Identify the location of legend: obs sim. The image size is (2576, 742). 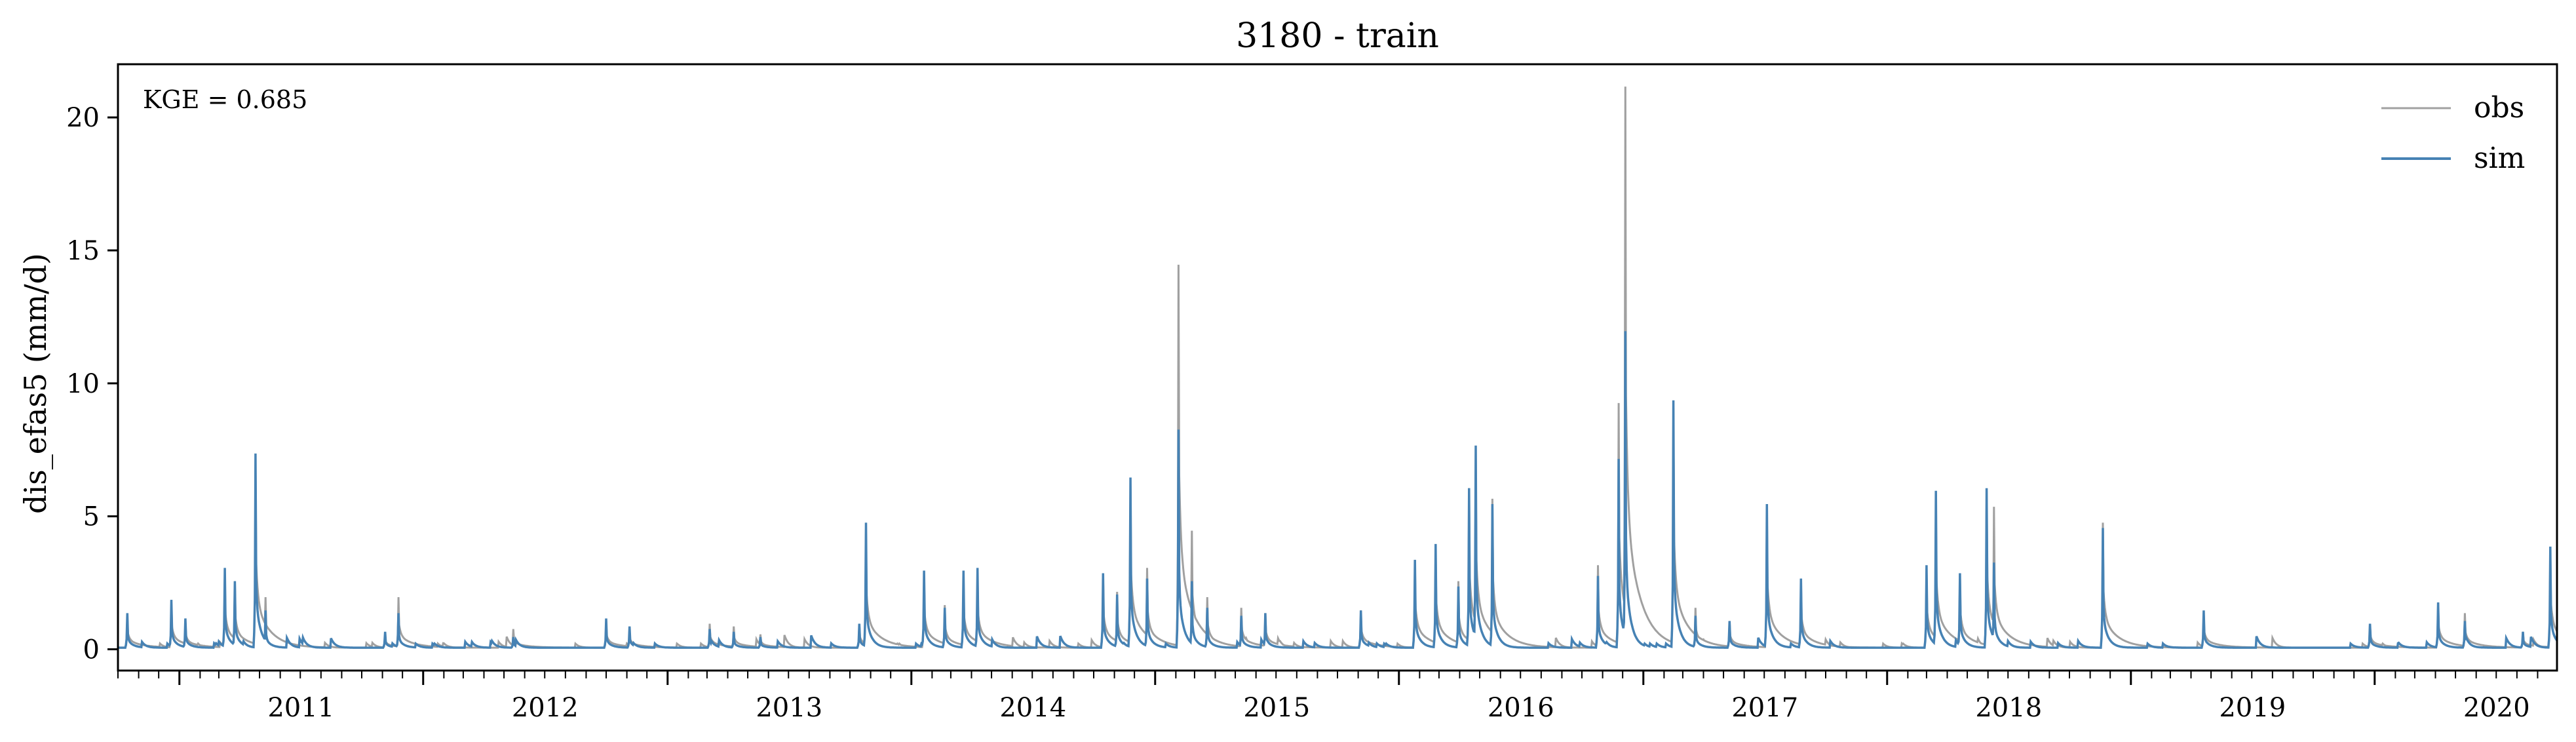
(2453, 133).